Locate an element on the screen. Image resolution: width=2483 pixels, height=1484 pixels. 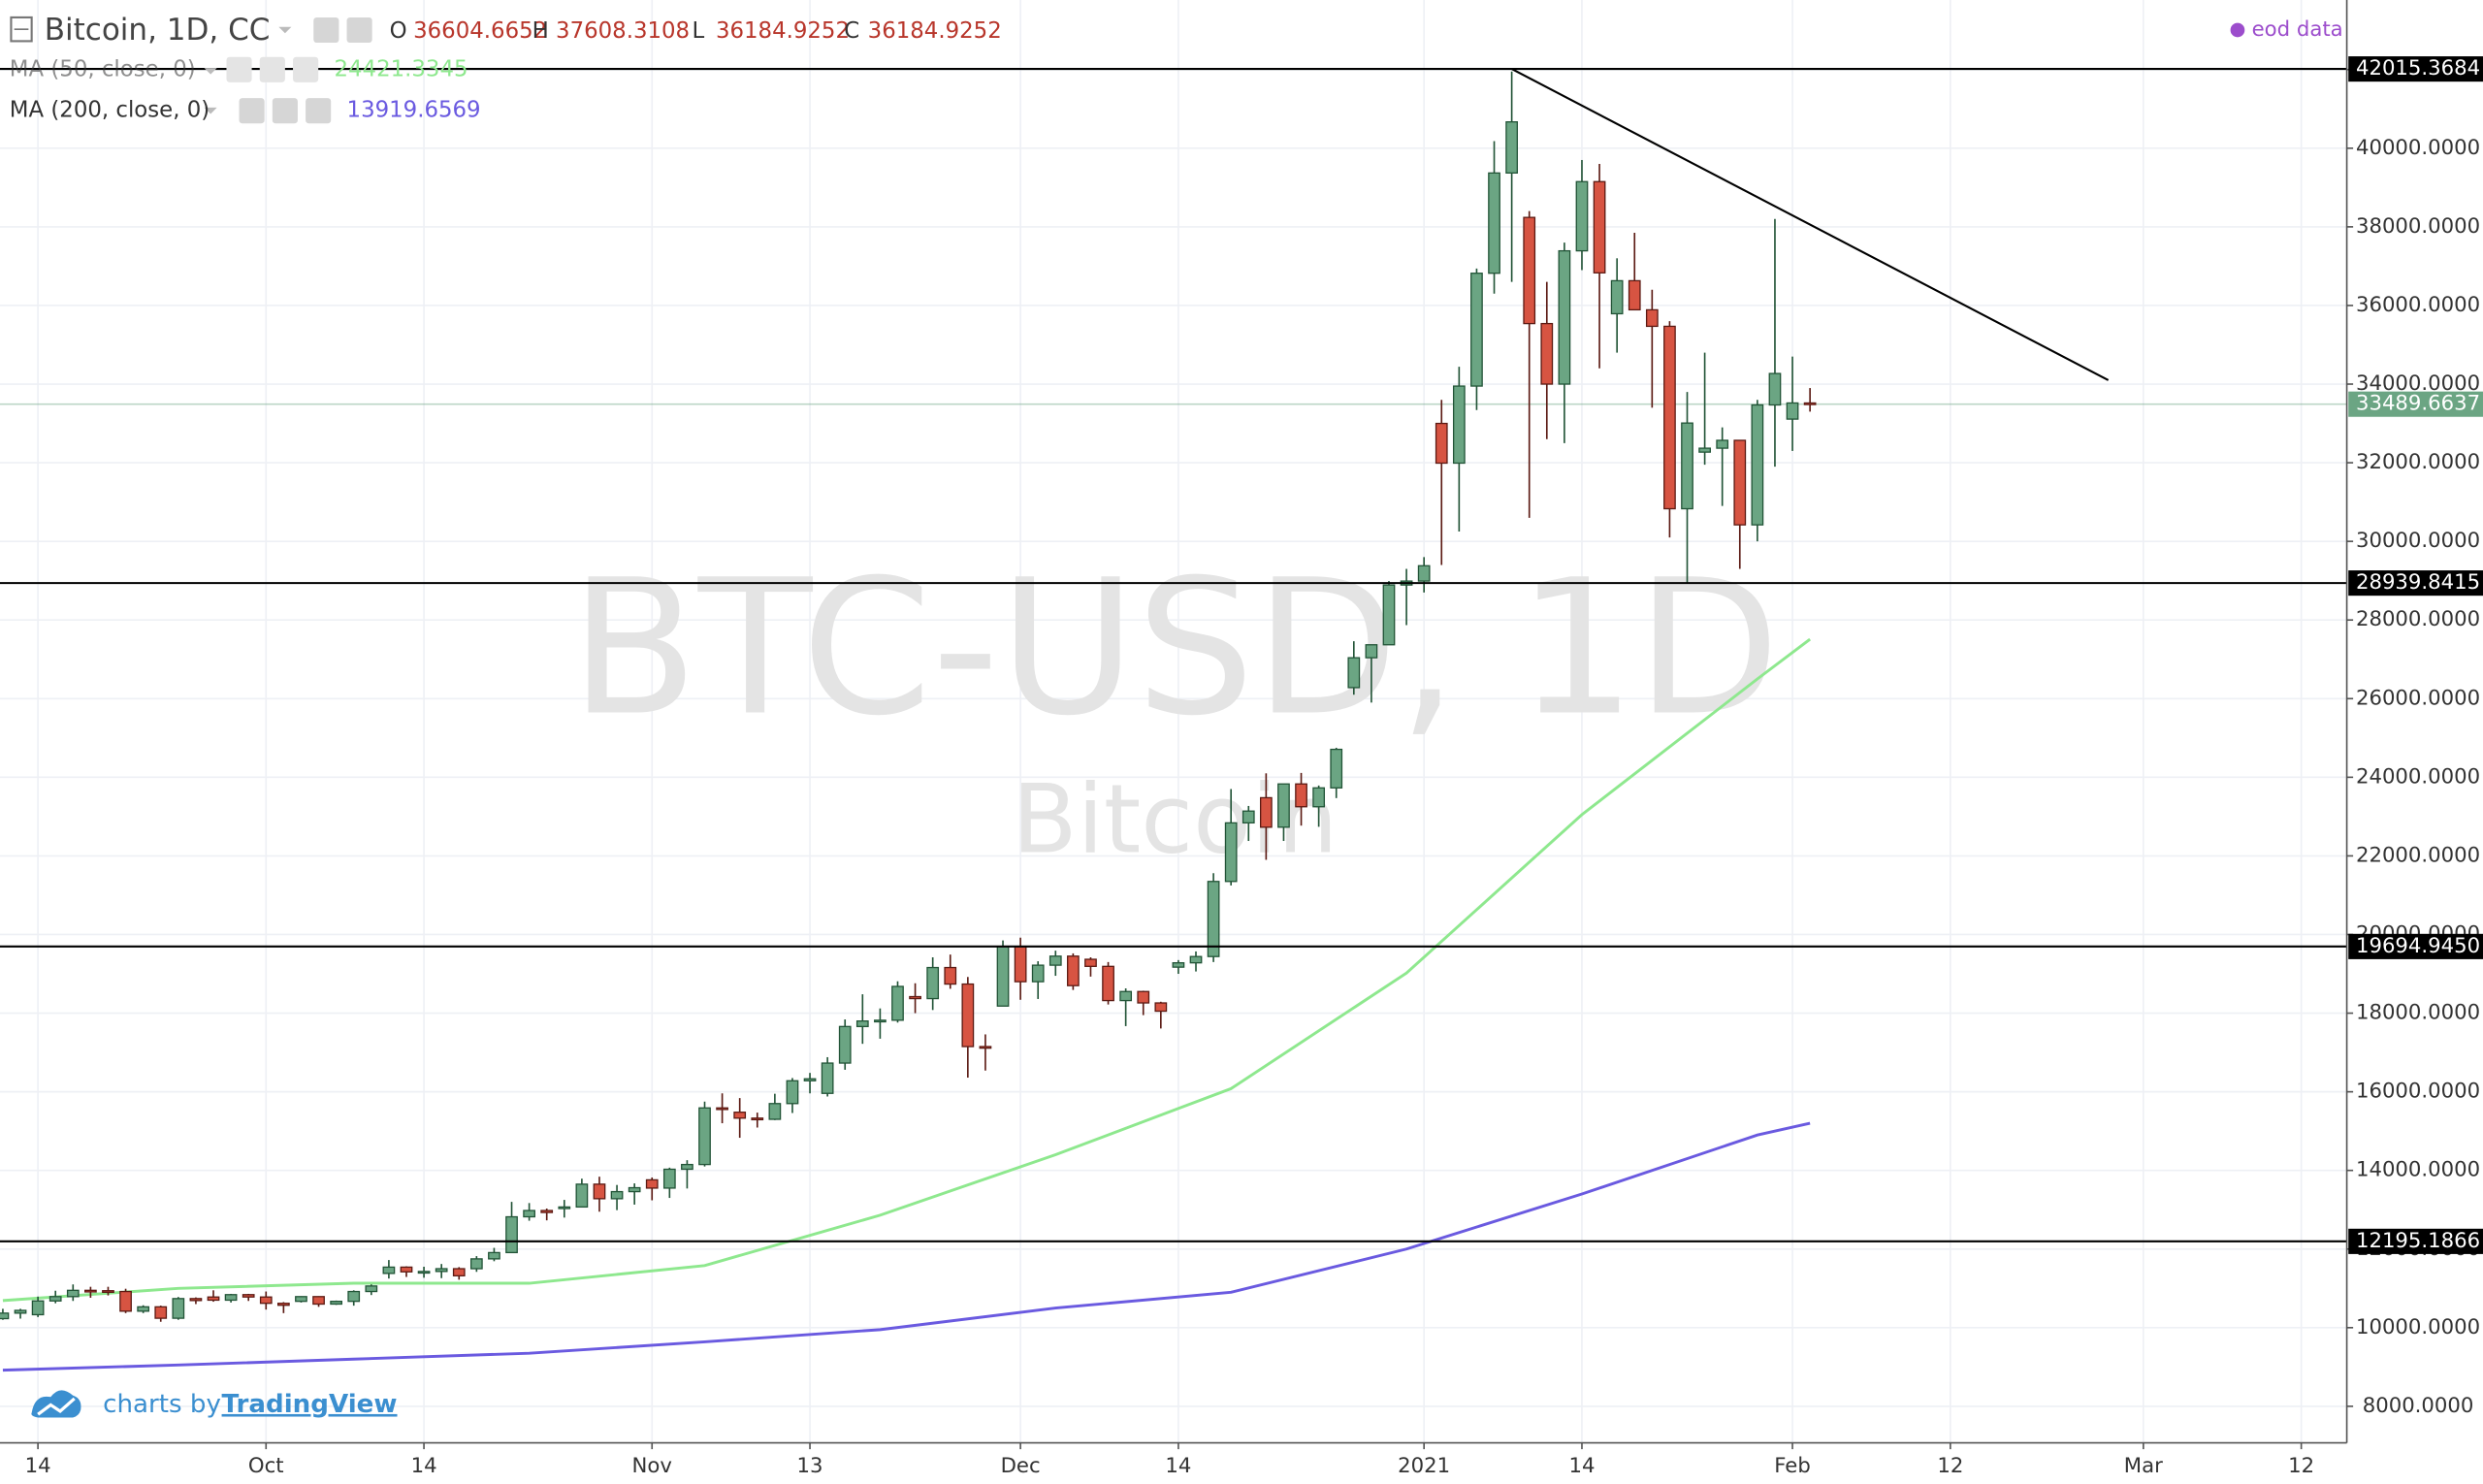
x-tick-label: Nov is located at coordinates (652, 1466).